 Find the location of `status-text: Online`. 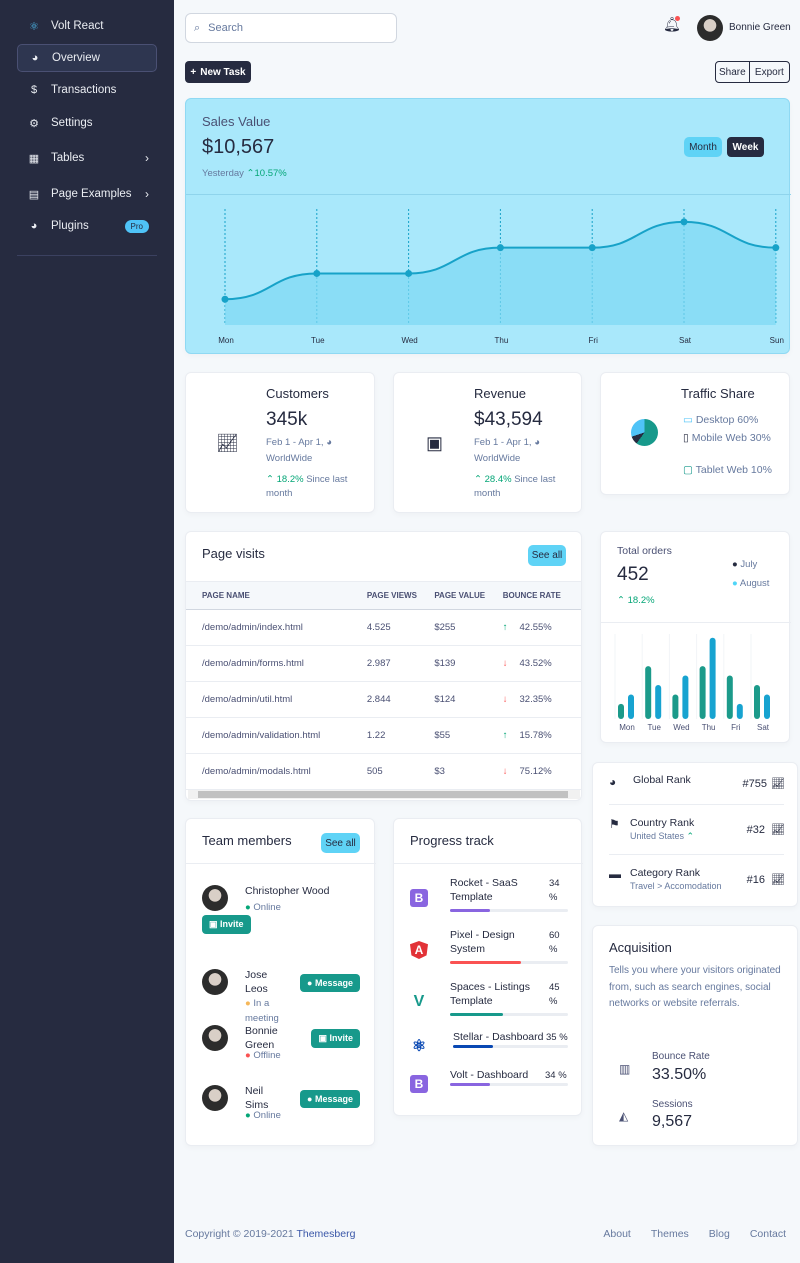

status-text: Online is located at coordinates (267, 1115).